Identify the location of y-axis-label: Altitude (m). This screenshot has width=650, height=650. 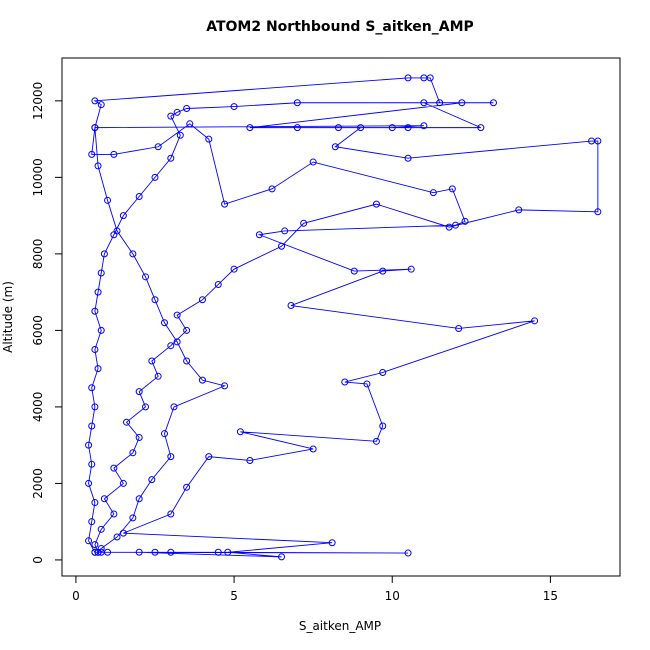
(8, 317).